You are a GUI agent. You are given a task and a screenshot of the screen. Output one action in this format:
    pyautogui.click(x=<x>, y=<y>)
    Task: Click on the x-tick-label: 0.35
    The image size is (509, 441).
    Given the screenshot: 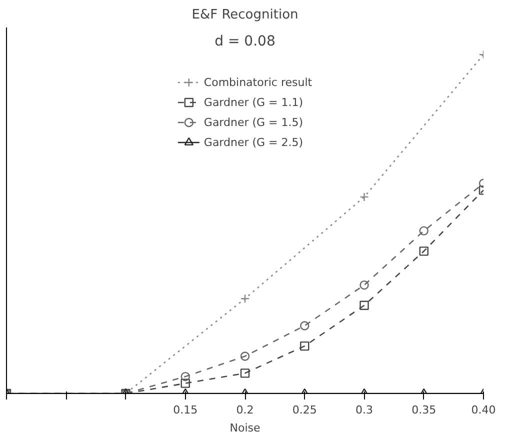 What is the action you would take?
    pyautogui.click(x=424, y=410)
    